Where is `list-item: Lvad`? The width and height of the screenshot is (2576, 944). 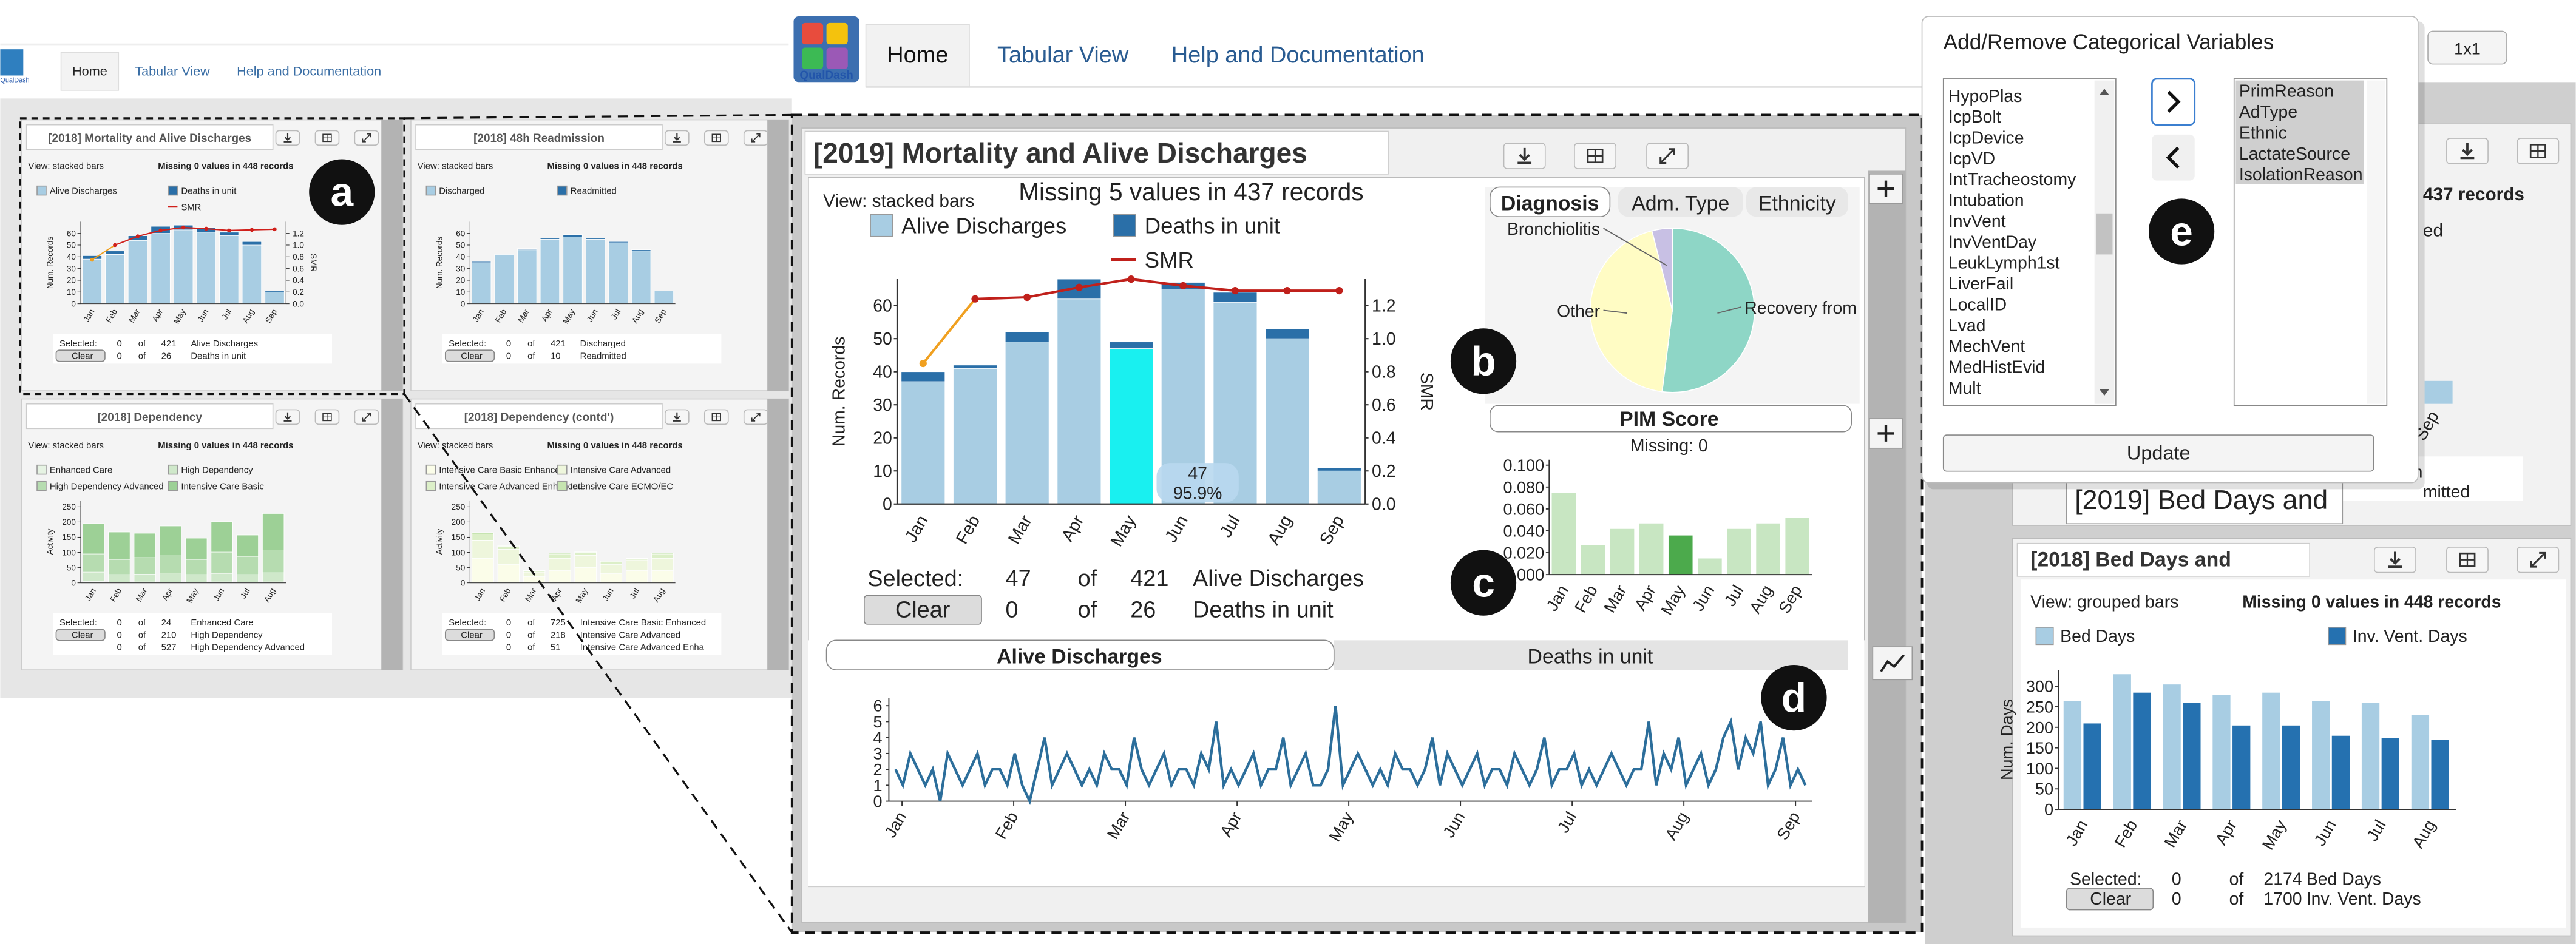 list-item: Lvad is located at coordinates (1967, 325).